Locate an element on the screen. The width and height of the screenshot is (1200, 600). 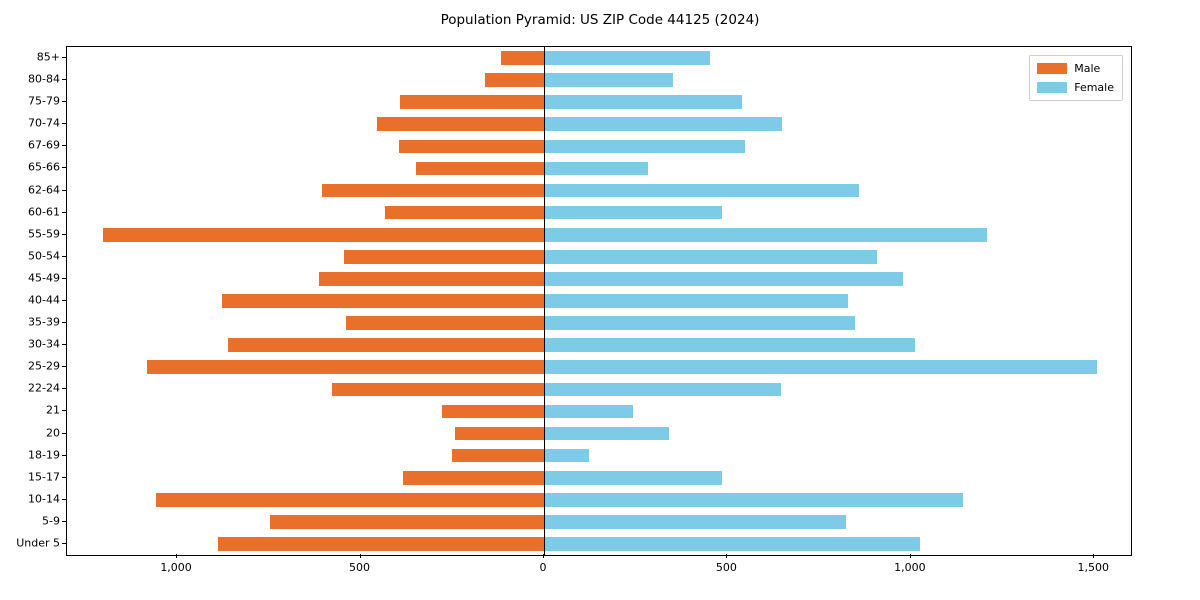
legend-entry-female: Female is located at coordinates (1075, 87).